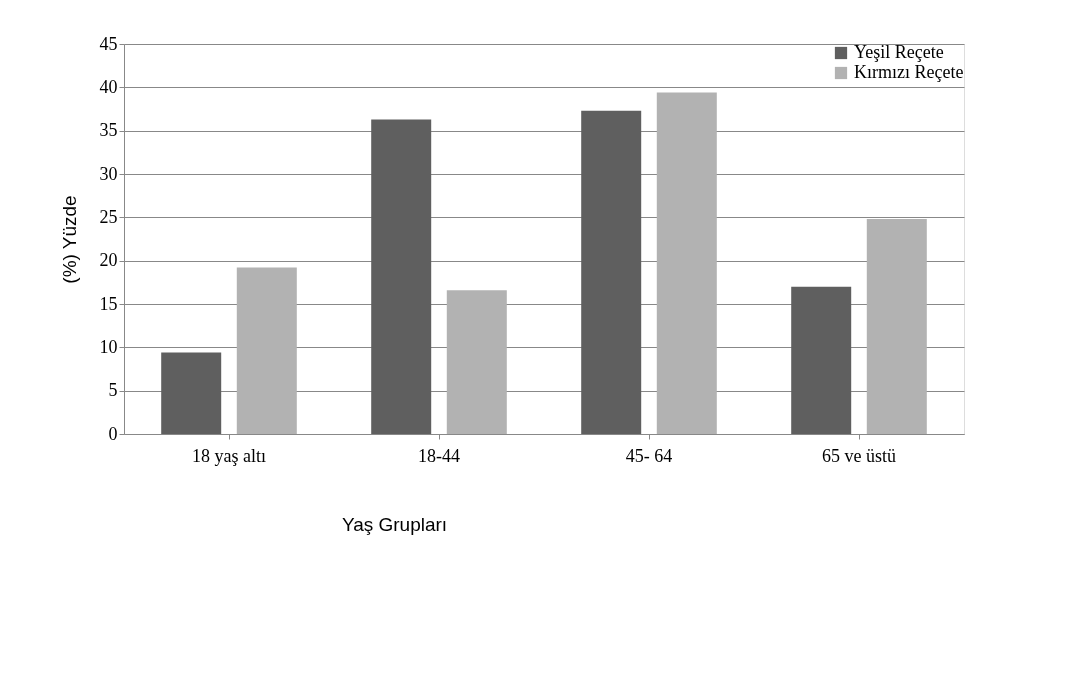 This screenshot has height=678, width=1081. What do you see at coordinates (649, 455) in the screenshot?
I see `x-tick-label: 45- 64` at bounding box center [649, 455].